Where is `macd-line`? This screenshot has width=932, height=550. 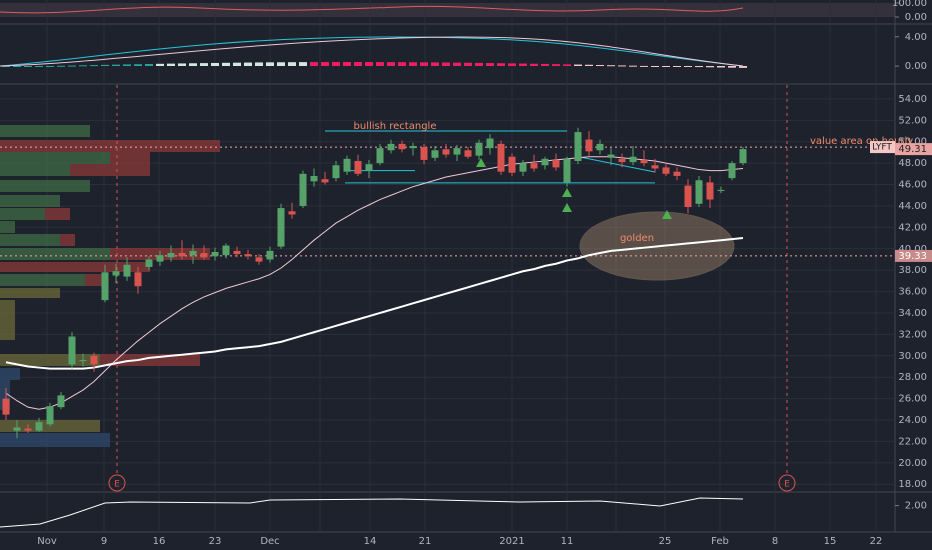 macd-line is located at coordinates (372, 51).